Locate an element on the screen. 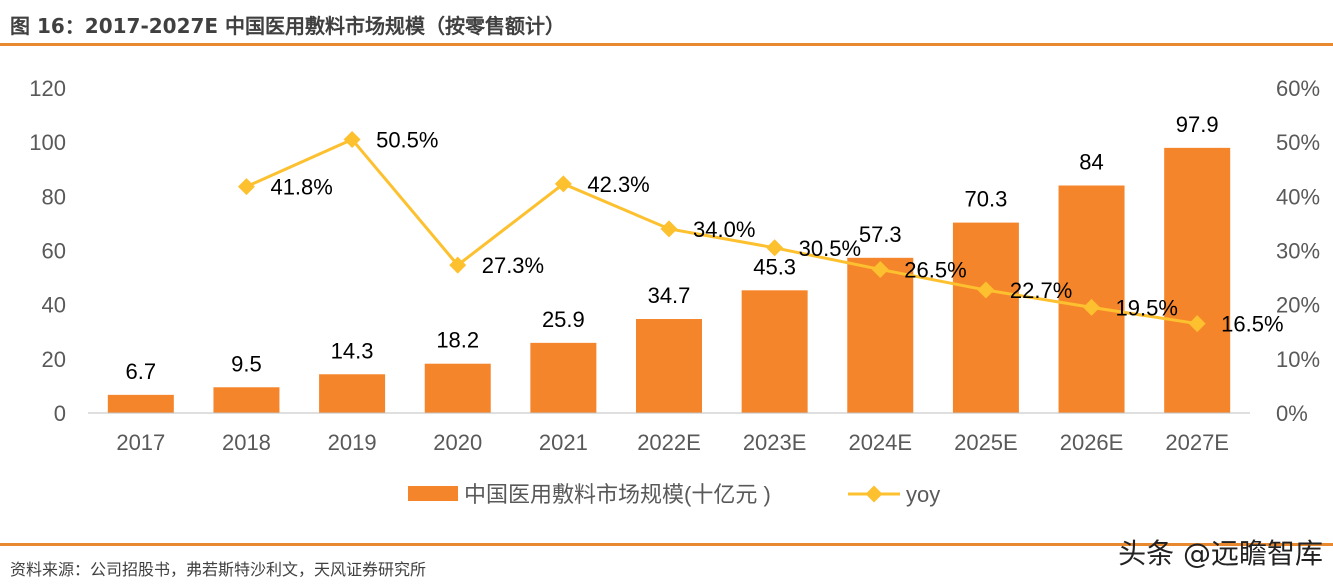  right-axis-tick-label: 40% is located at coordinates (1298, 196).